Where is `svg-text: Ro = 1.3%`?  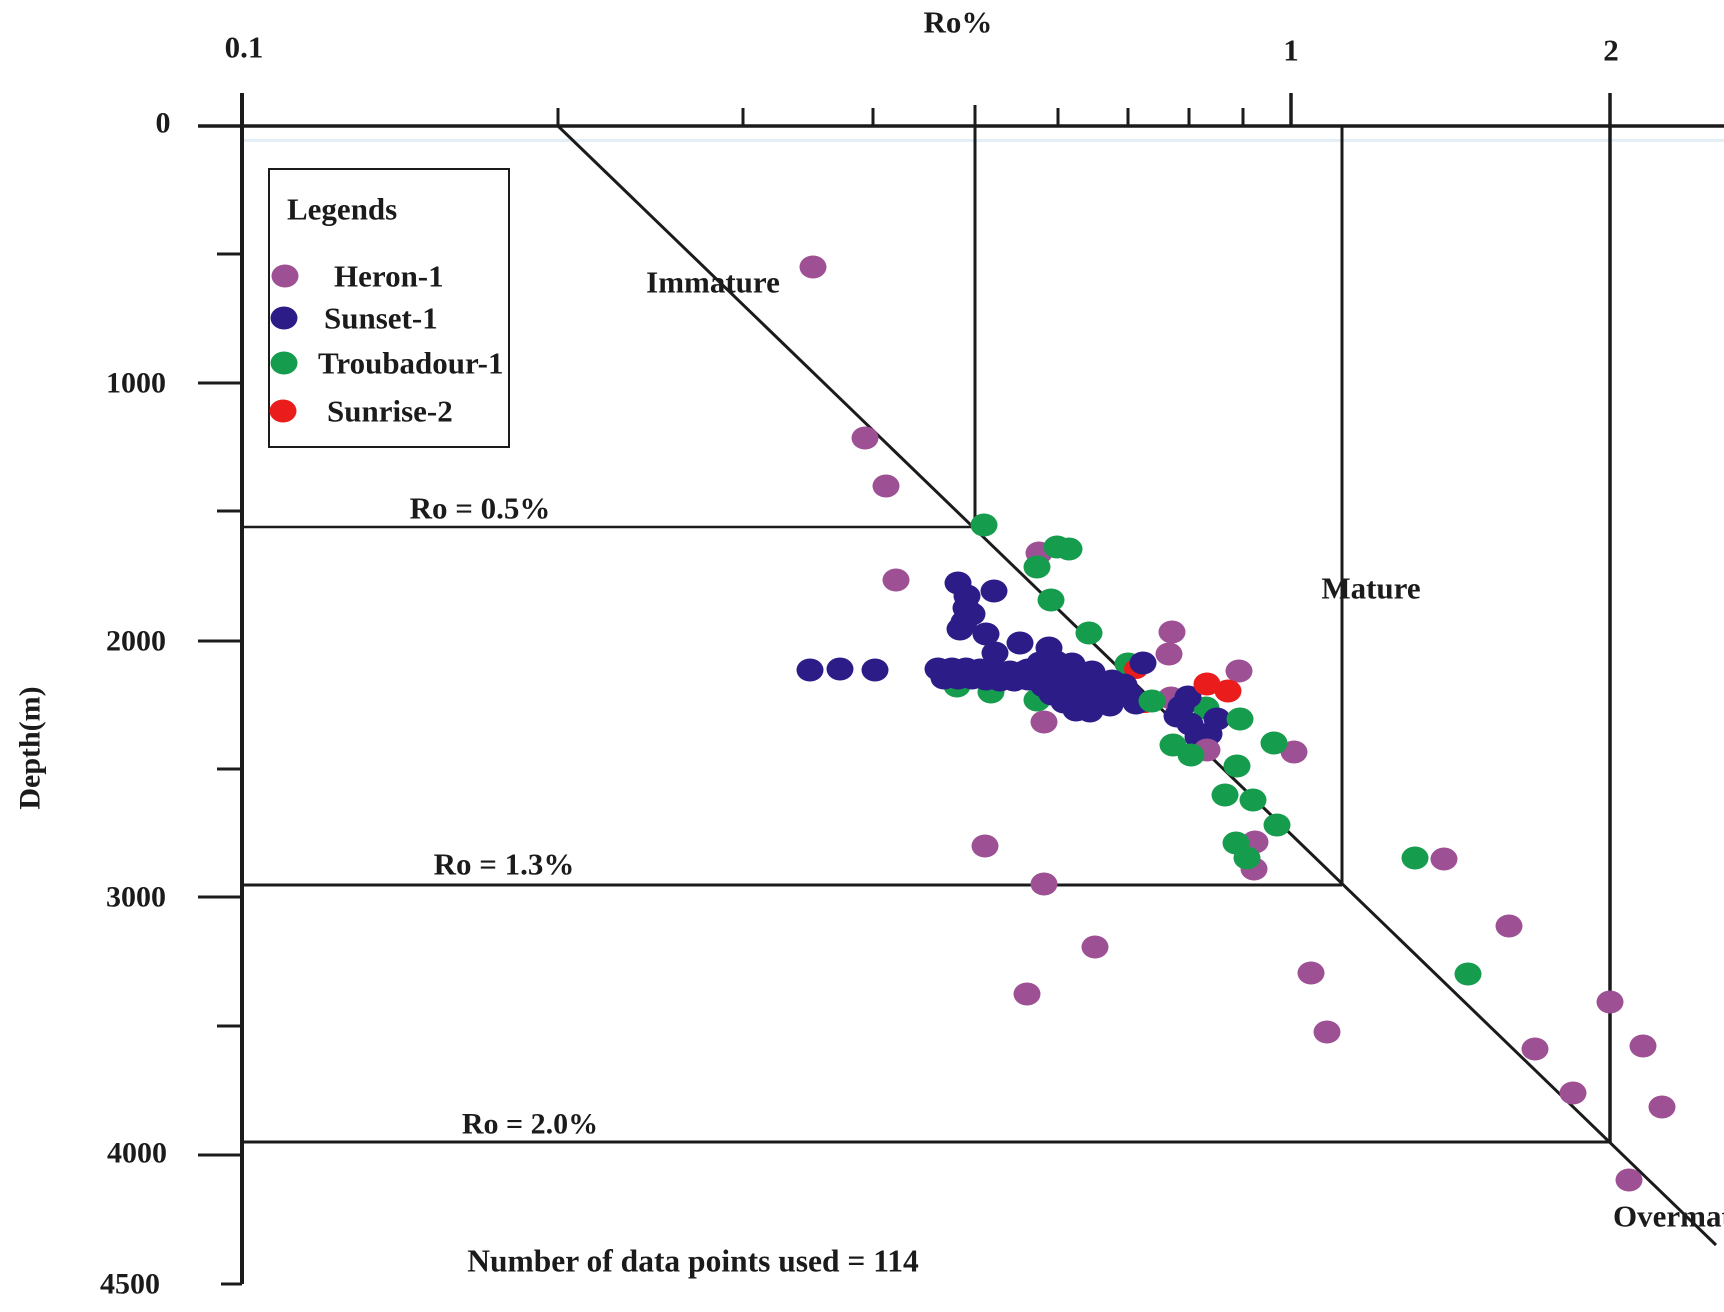
svg-text: Ro = 1.3% is located at coordinates (504, 864).